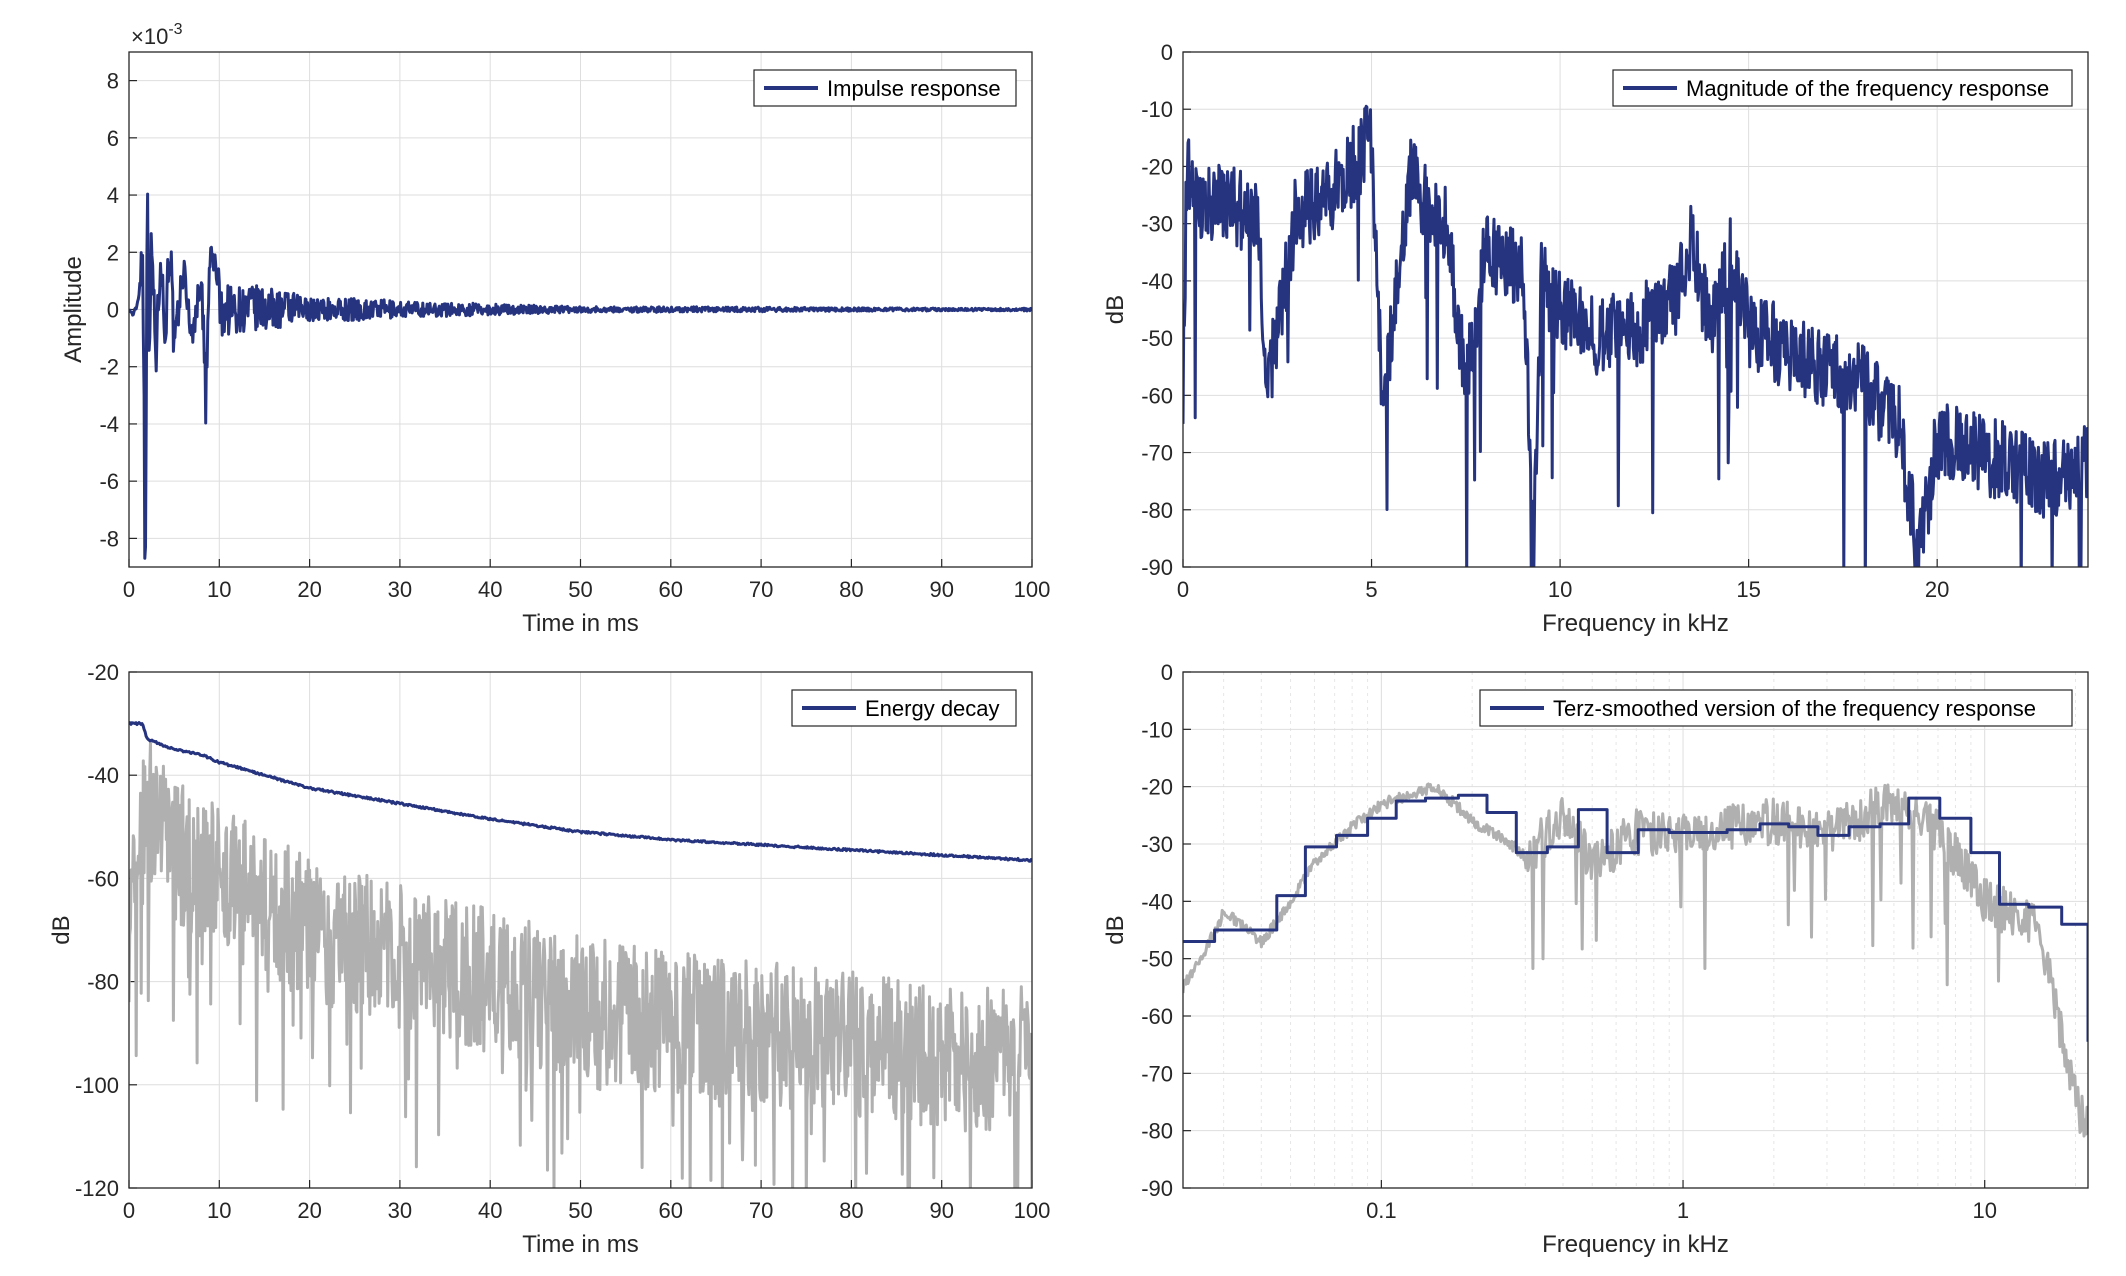 The width and height of the screenshot is (2126, 1276). Describe the element at coordinates (1371, 589) in the screenshot. I see `x-tick-label: 5` at that location.